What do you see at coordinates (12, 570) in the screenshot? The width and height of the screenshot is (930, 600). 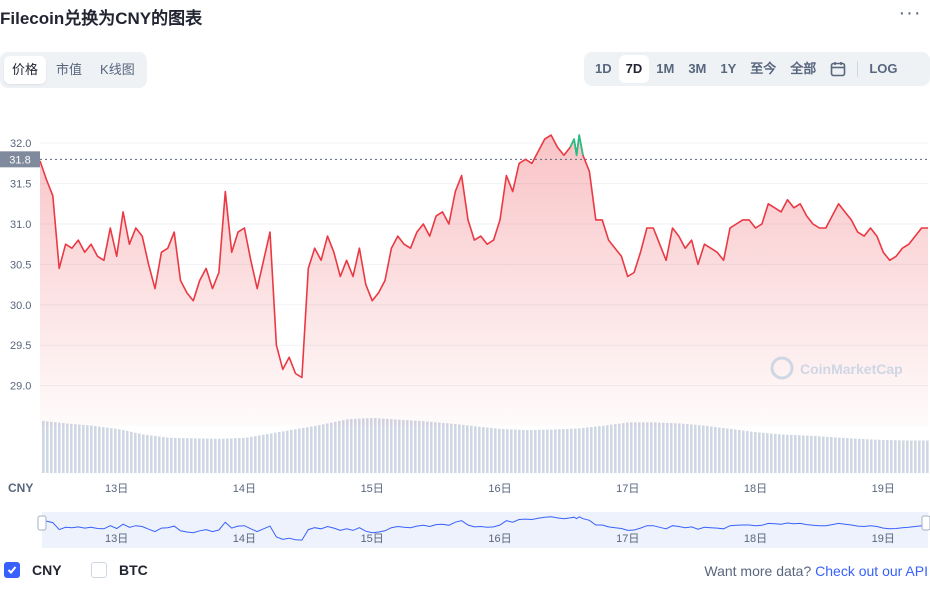 I see `cny-checkbox` at bounding box center [12, 570].